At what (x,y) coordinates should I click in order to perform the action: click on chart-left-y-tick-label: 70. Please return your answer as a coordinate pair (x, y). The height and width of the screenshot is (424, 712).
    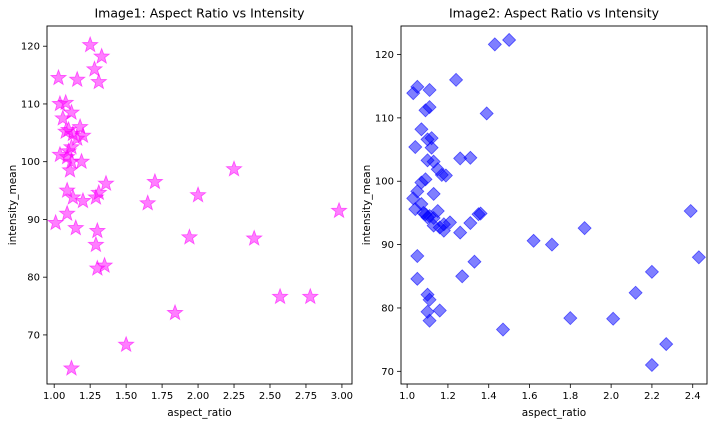
    Looking at the image, I should click on (33, 335).